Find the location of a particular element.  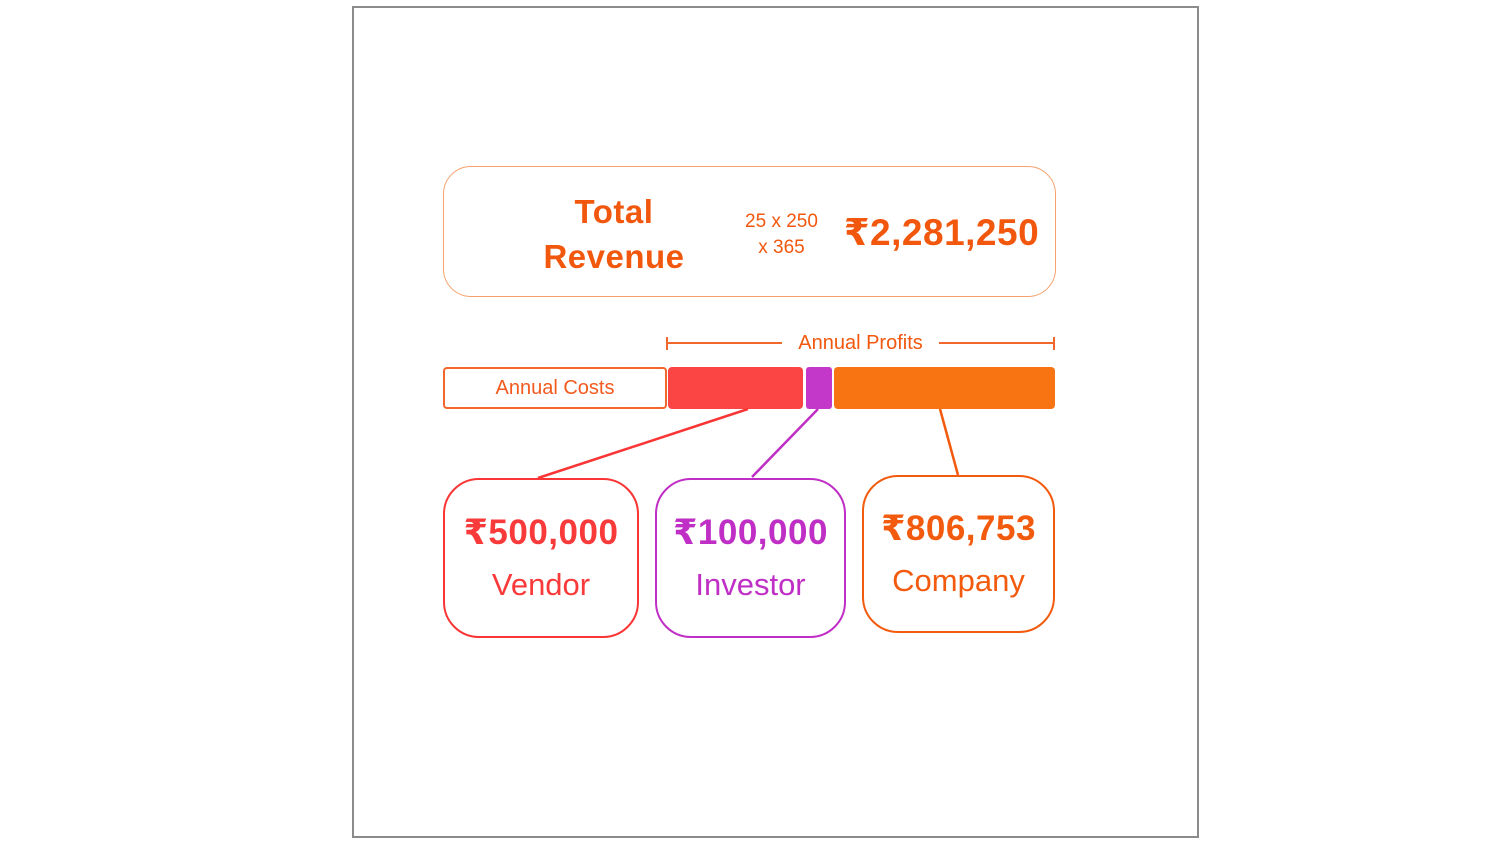

bracket-left-line is located at coordinates (725, 343).